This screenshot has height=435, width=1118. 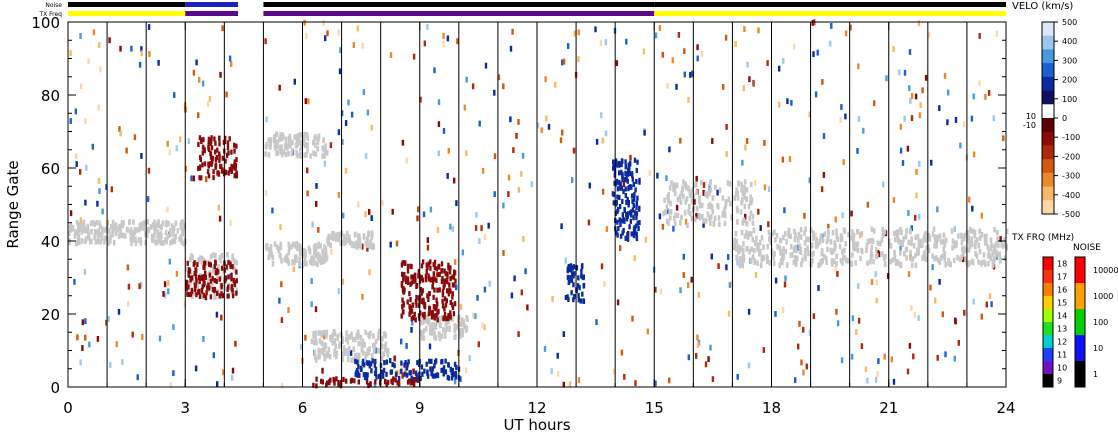 I want to click on noise-color-cell, so click(x=1080, y=348).